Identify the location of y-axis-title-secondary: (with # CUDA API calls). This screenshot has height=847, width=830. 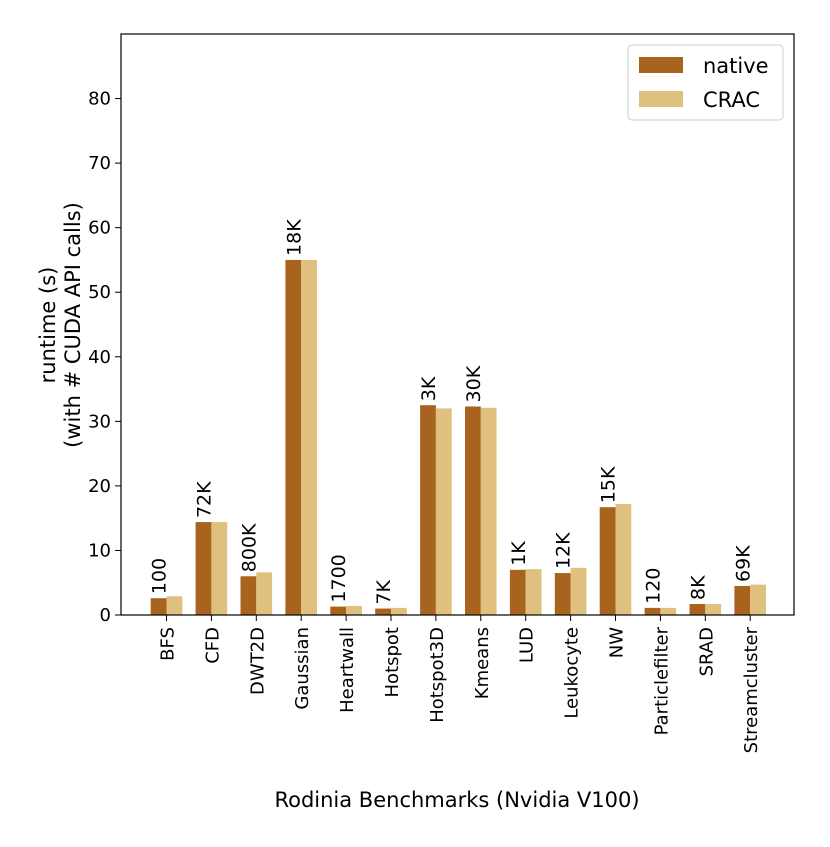
(73, 325).